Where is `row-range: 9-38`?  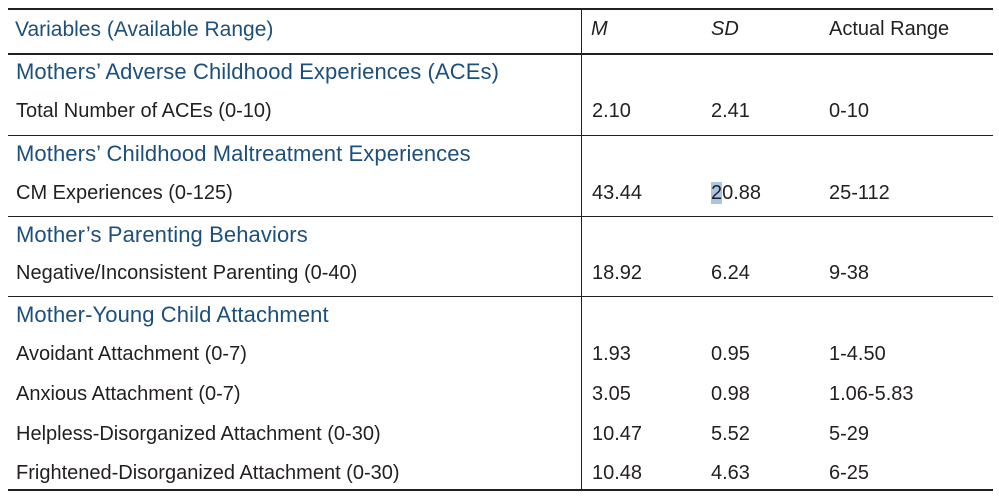
row-range: 9-38 is located at coordinates (849, 273).